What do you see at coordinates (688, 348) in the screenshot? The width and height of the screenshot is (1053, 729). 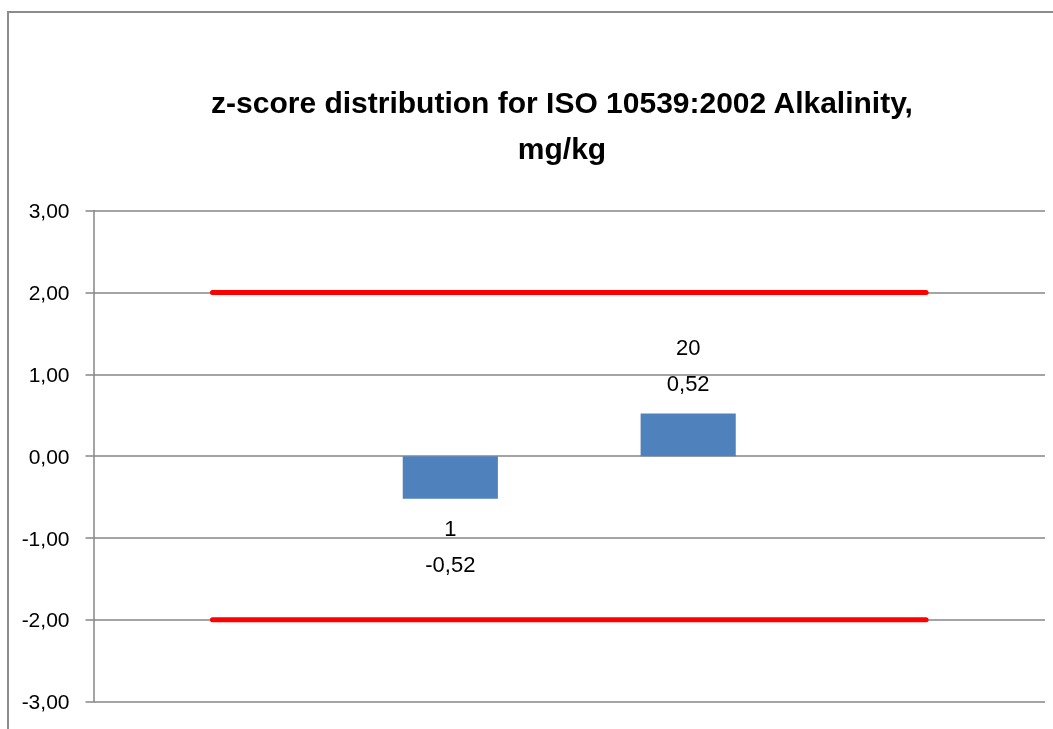 I see `x-tick-label: 20` at bounding box center [688, 348].